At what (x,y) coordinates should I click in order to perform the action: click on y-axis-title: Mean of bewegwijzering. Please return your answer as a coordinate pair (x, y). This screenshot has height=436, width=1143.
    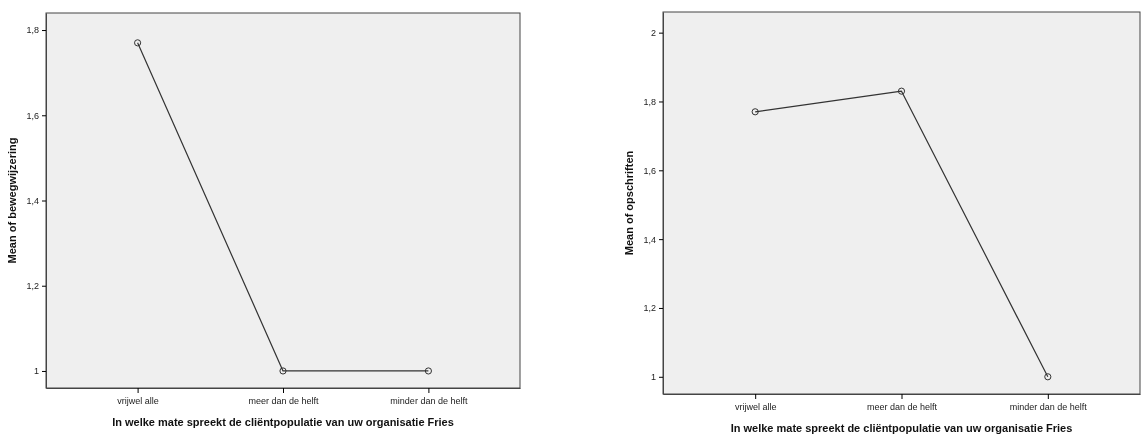
    Looking at the image, I should click on (12, 200).